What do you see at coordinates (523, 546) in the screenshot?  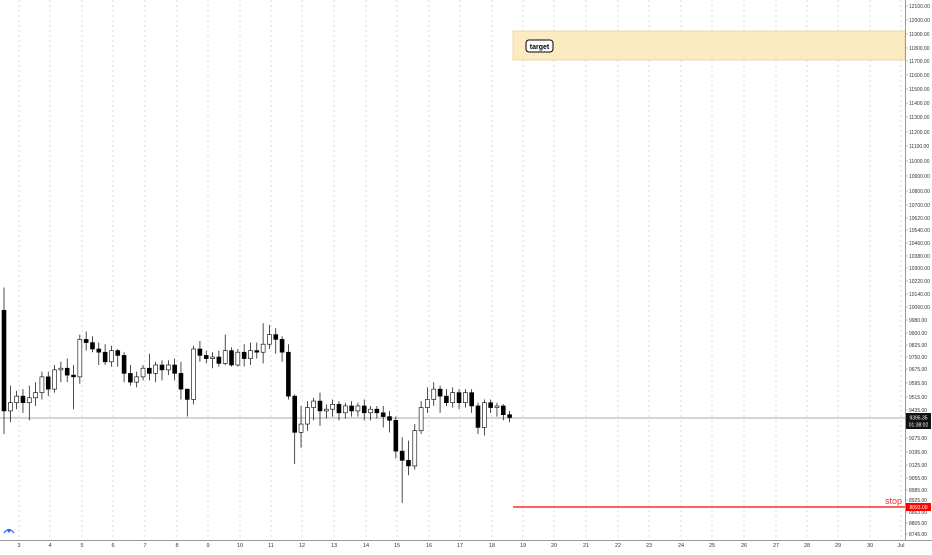 I see `time-tick-label: 19` at bounding box center [523, 546].